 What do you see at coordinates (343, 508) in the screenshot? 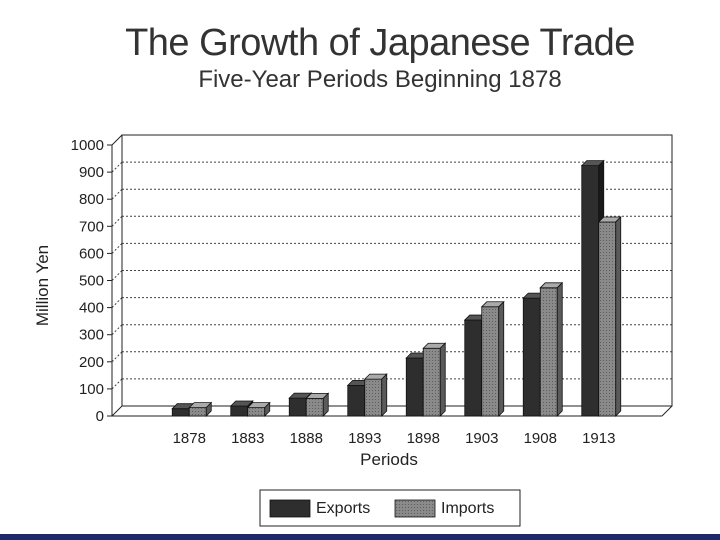
I see `legend-label: Exports` at bounding box center [343, 508].